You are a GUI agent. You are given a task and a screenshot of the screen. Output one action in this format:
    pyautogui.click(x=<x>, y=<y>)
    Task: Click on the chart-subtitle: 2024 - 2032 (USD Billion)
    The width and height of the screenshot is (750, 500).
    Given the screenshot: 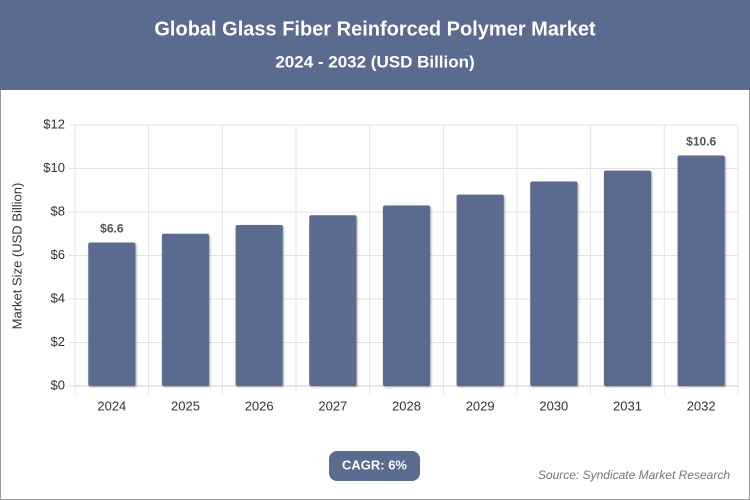 What is the action you would take?
    pyautogui.click(x=374, y=61)
    